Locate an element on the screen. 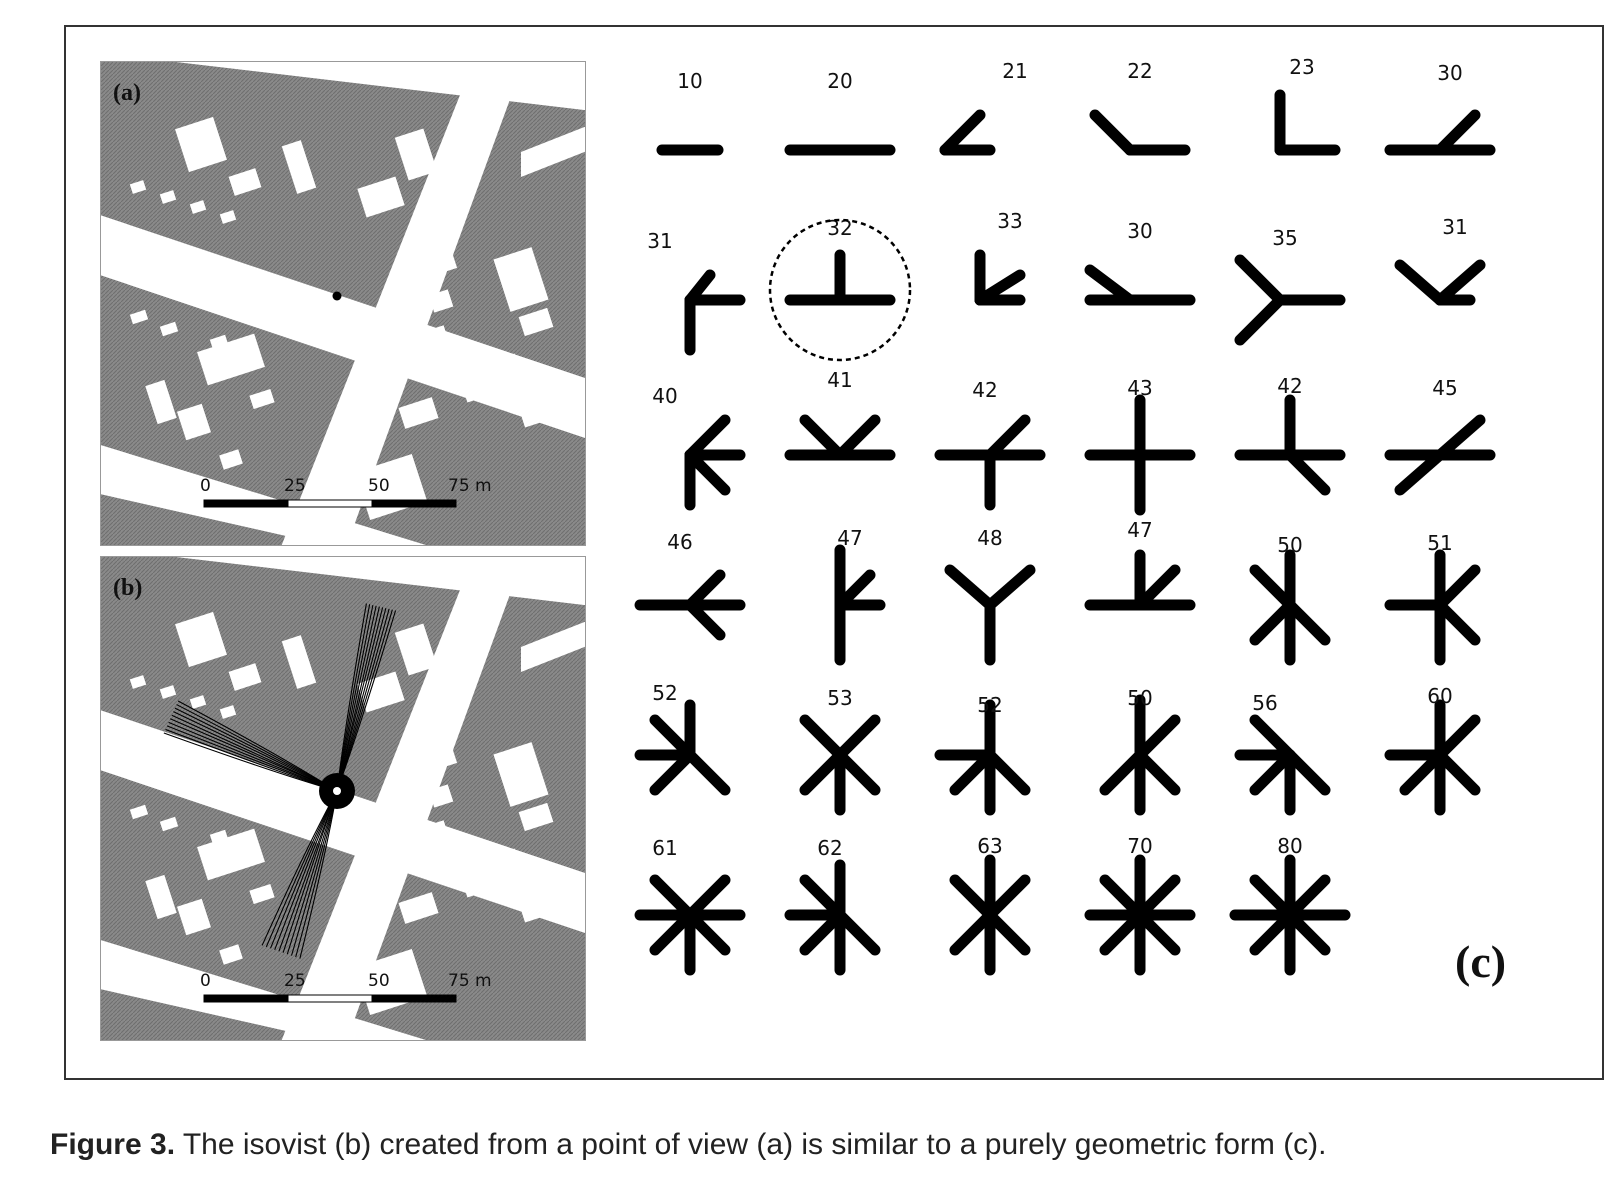  glyph-number: 70 is located at coordinates (1139, 846).